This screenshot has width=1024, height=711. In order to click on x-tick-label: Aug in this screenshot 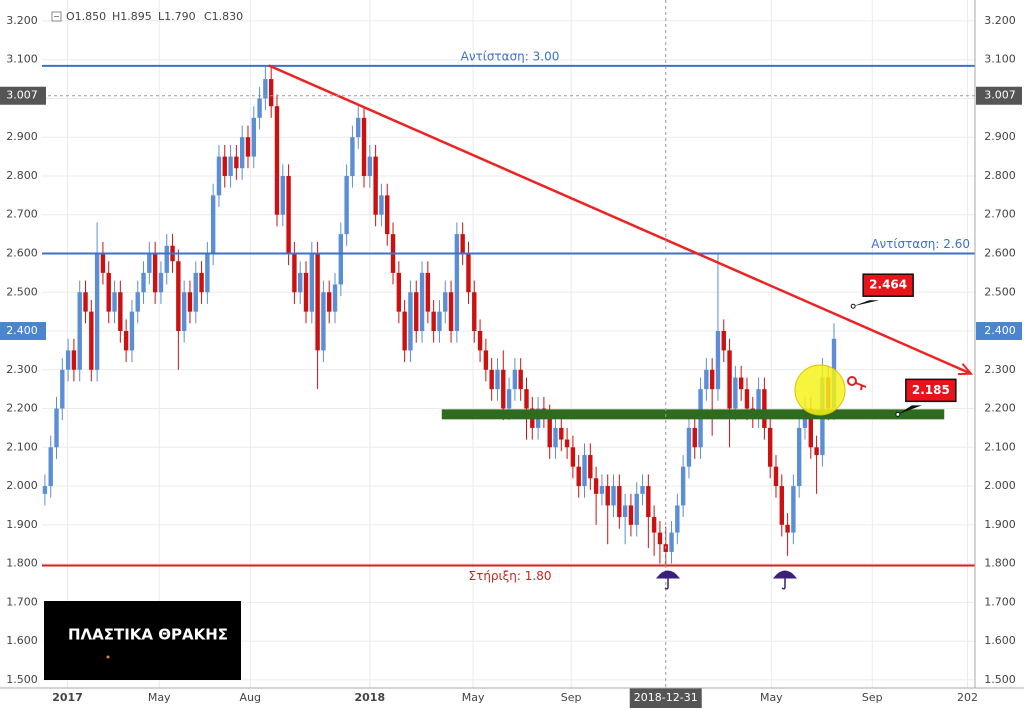, I will do `click(250, 697)`.